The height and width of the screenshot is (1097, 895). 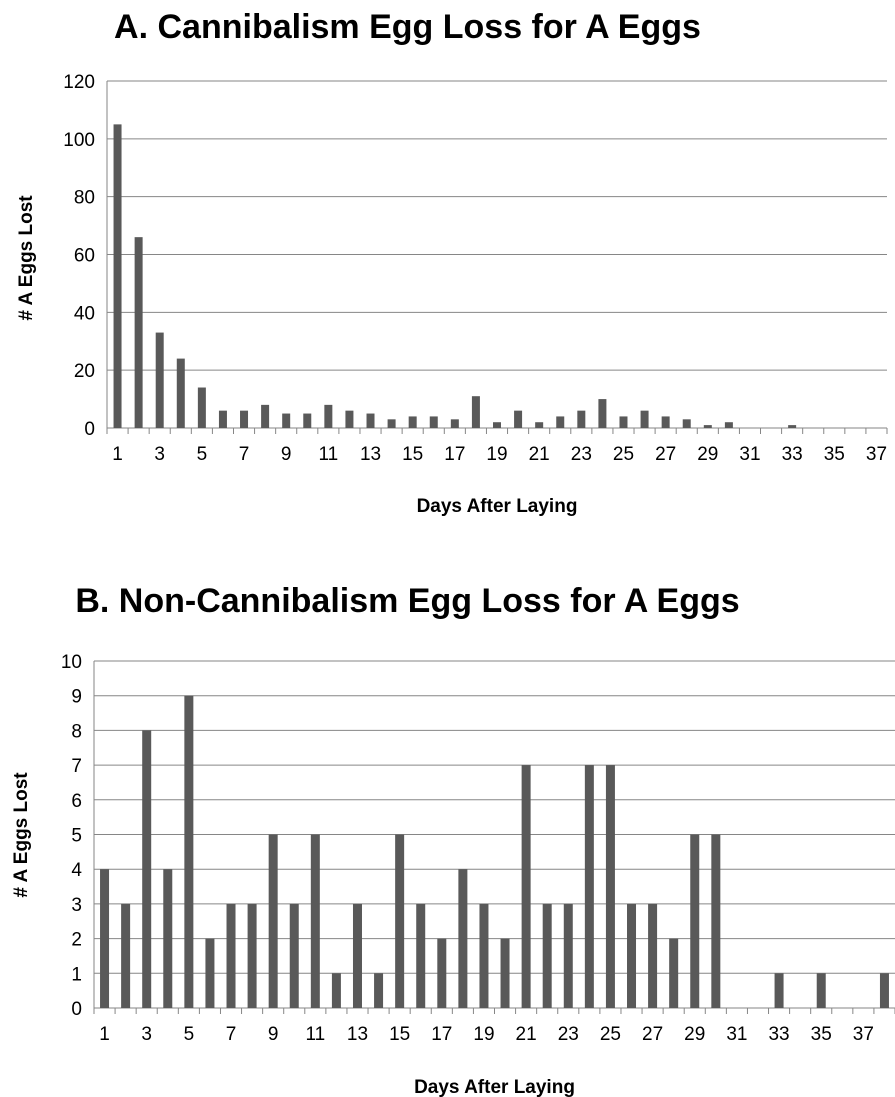 I want to click on y-tick-label: 3, so click(x=76, y=905).